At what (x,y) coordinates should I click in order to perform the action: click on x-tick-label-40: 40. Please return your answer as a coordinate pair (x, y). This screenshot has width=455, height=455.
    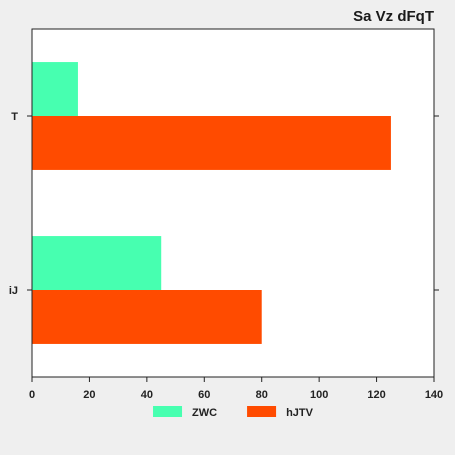
    Looking at the image, I should click on (147, 395).